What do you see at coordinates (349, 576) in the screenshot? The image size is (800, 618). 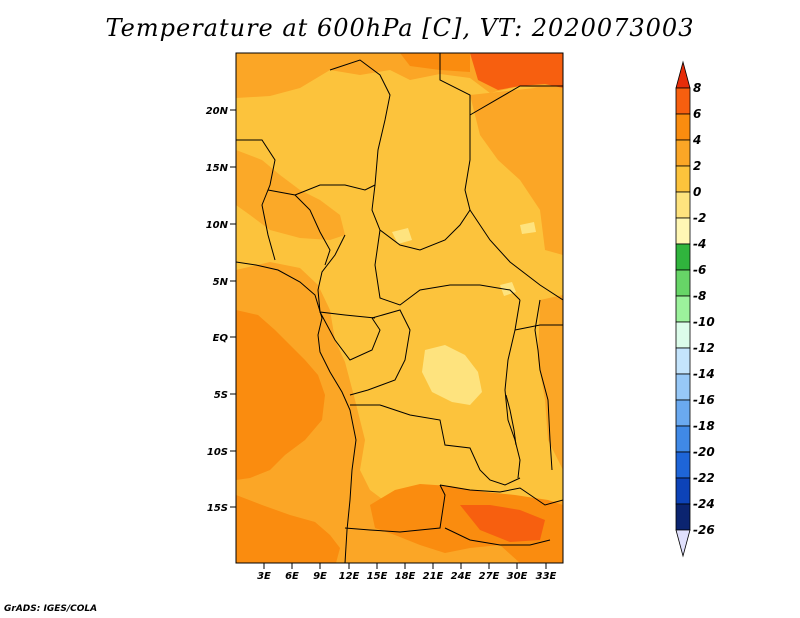 I see `lon-label: 12E` at bounding box center [349, 576].